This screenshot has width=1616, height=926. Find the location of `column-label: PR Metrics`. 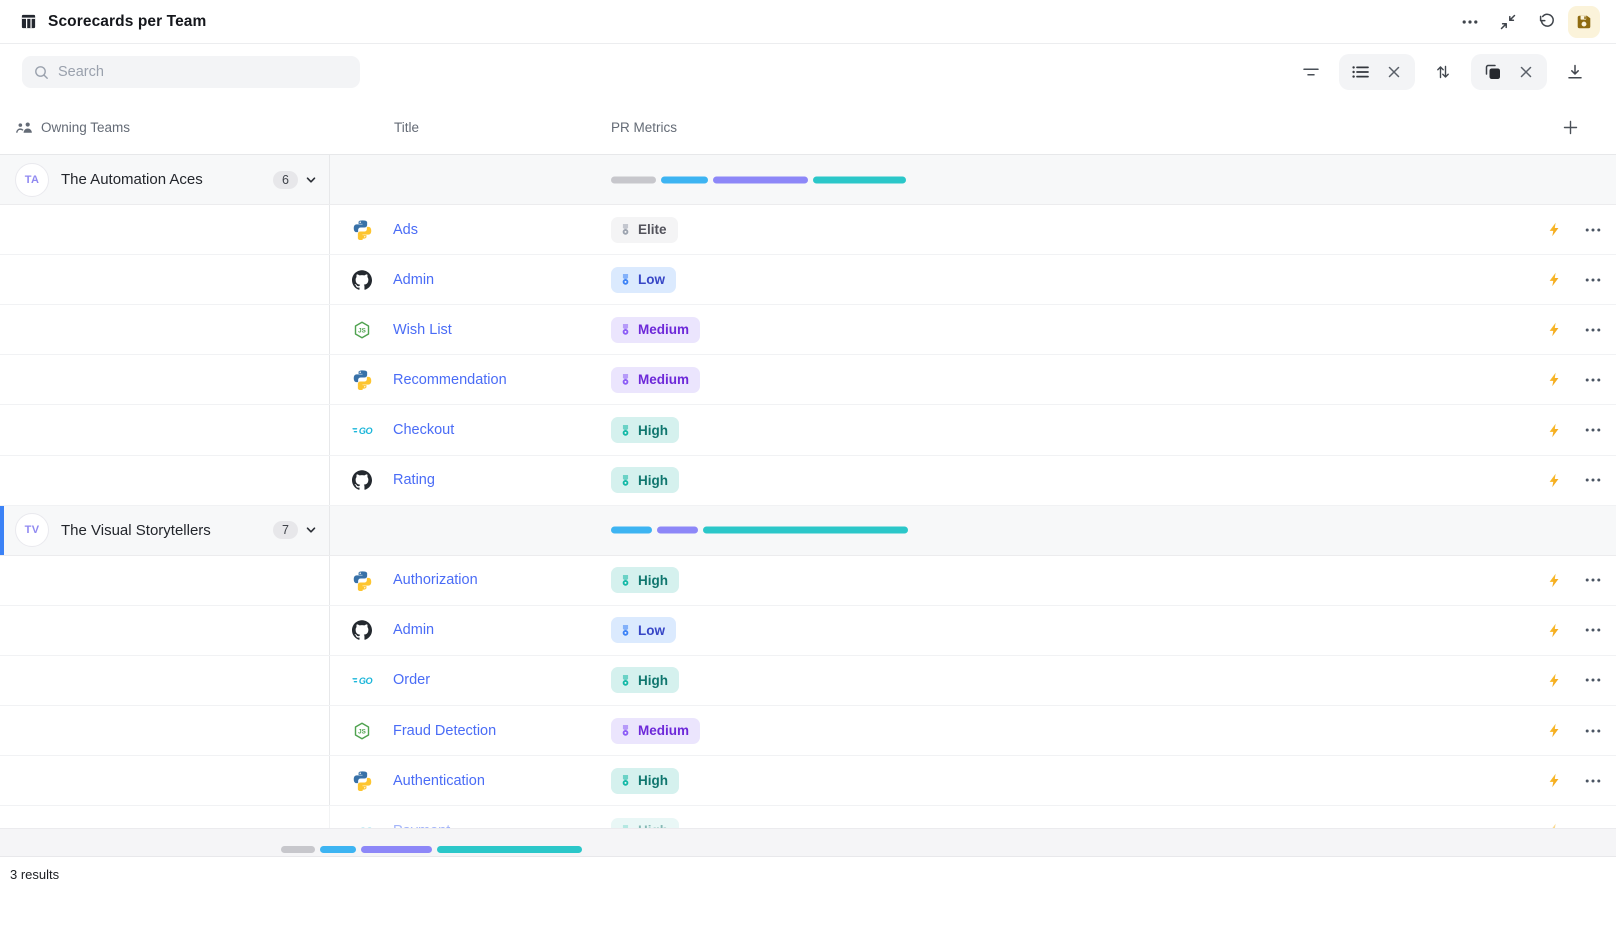

column-label: PR Metrics is located at coordinates (644, 127).